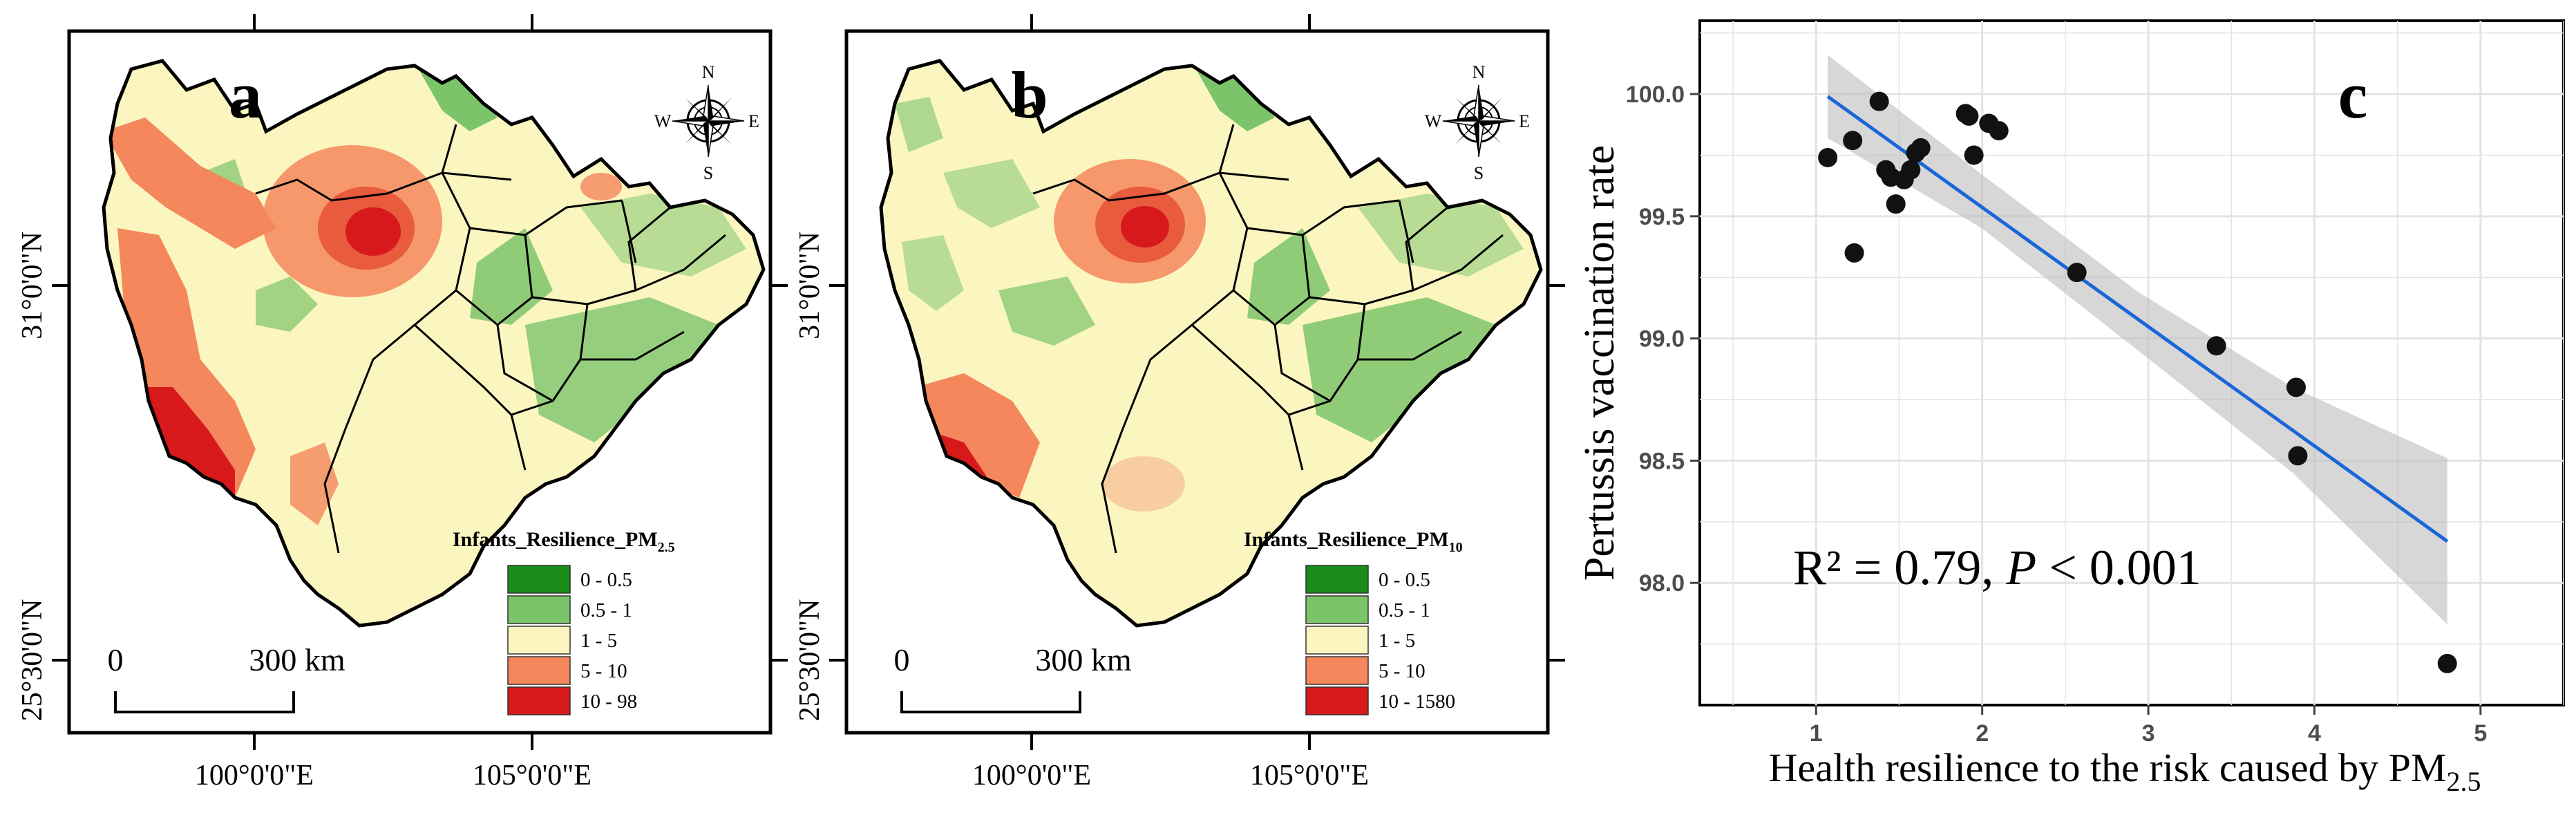 Image resolution: width=2576 pixels, height=815 pixels. What do you see at coordinates (902, 659) in the screenshot?
I see `scale-zero-b: 0` at bounding box center [902, 659].